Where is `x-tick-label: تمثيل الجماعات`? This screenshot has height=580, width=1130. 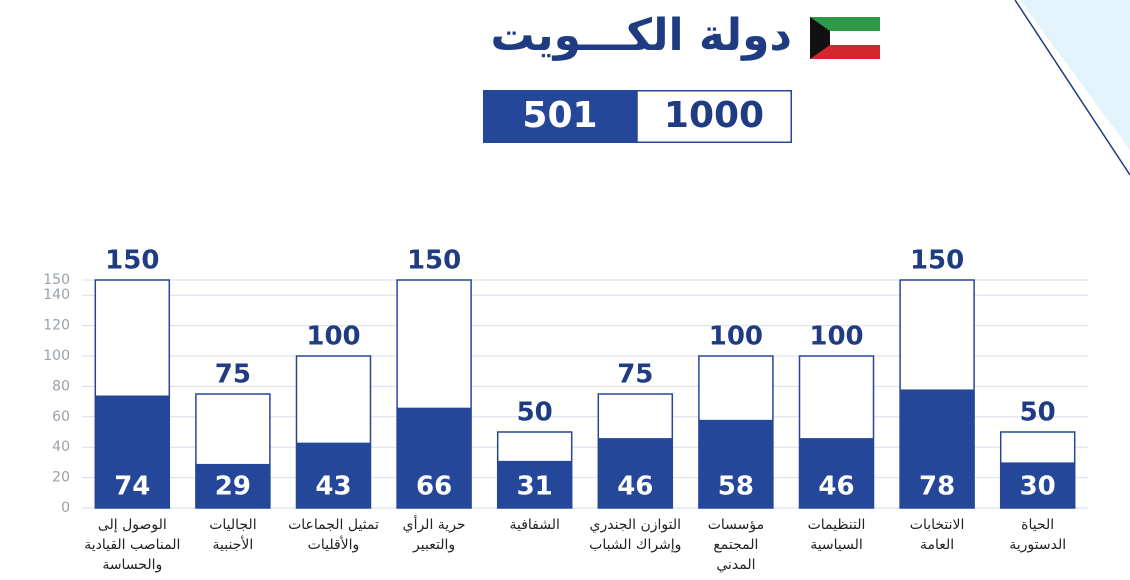
x-tick-label: تمثيل الجماعات is located at coordinates (333, 525).